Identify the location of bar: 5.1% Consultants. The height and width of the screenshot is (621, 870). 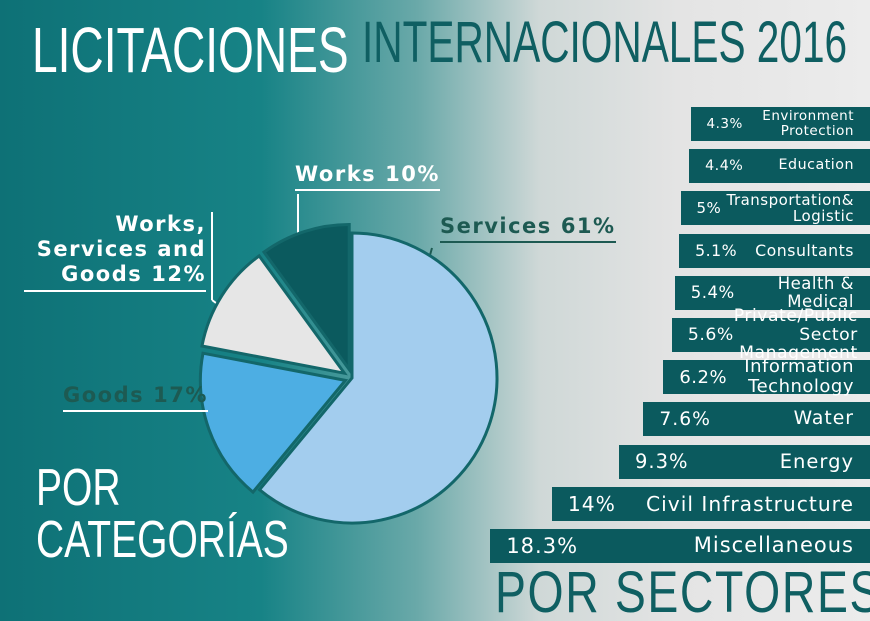
(774, 250).